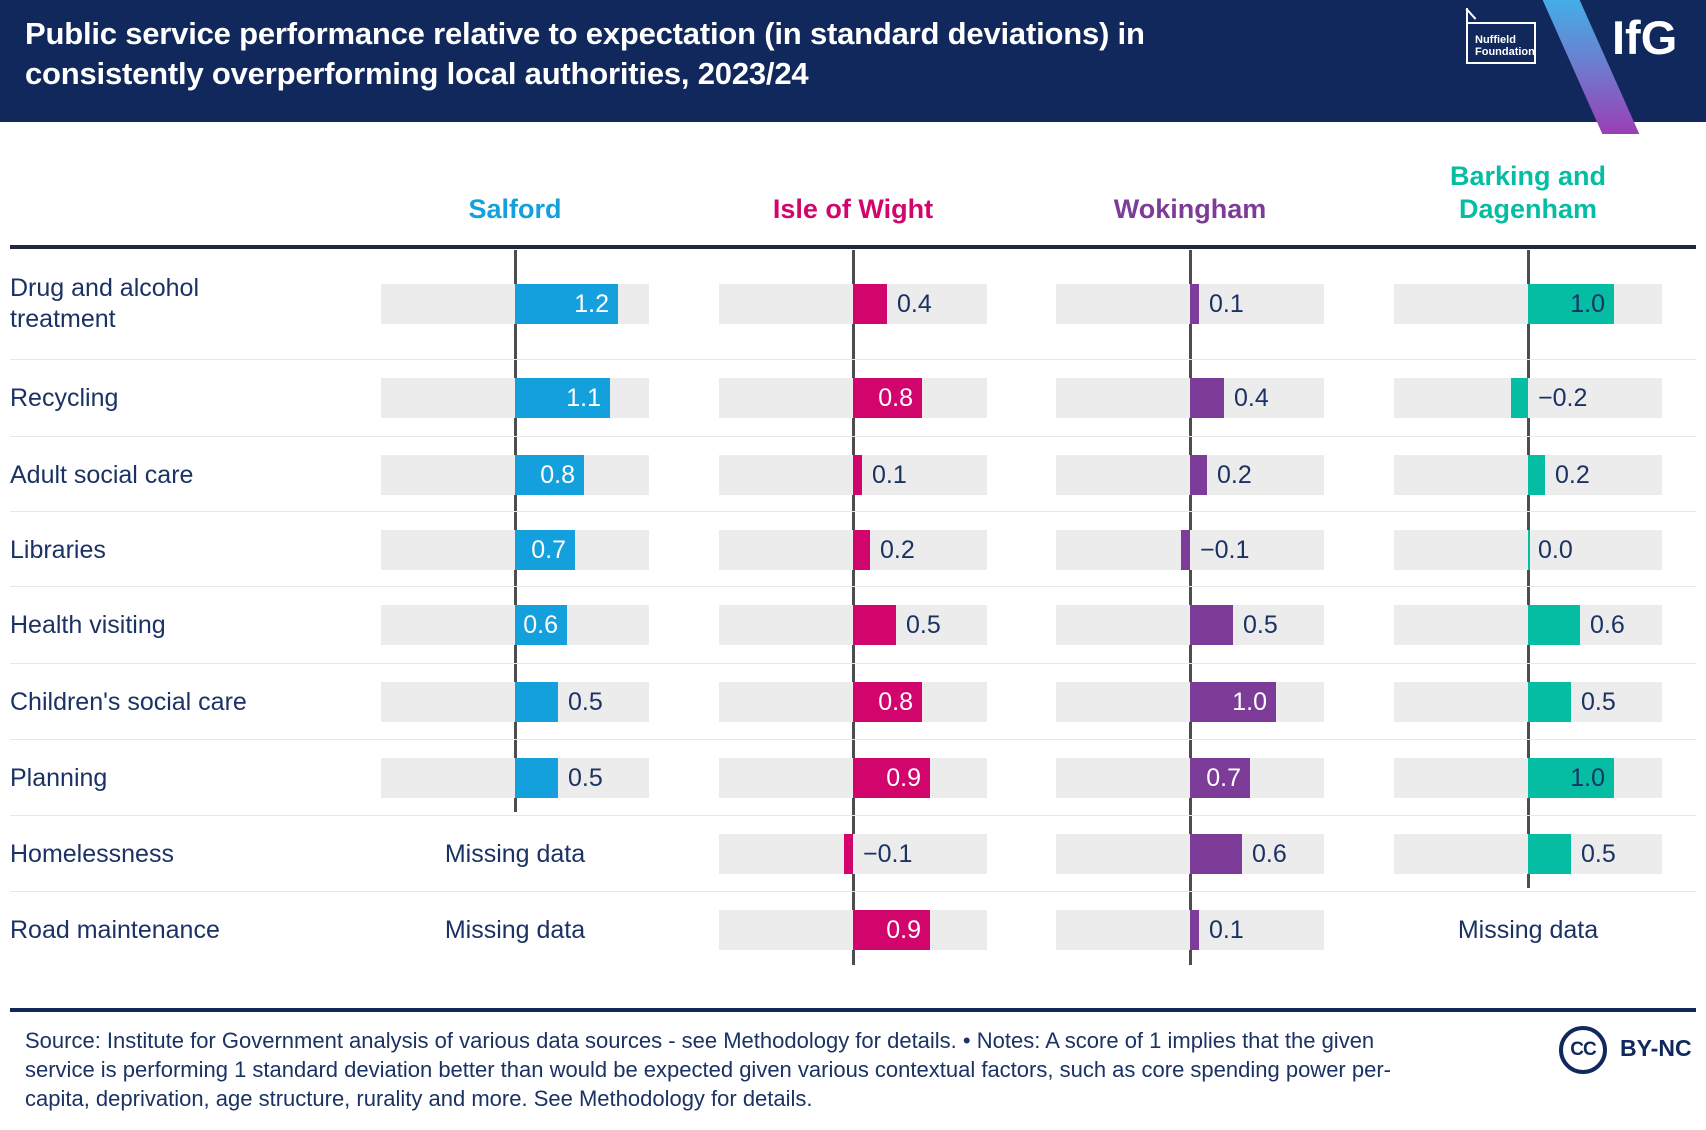  What do you see at coordinates (1495, 40) in the screenshot?
I see `nuffield-logo-line1: Nuffield` at bounding box center [1495, 40].